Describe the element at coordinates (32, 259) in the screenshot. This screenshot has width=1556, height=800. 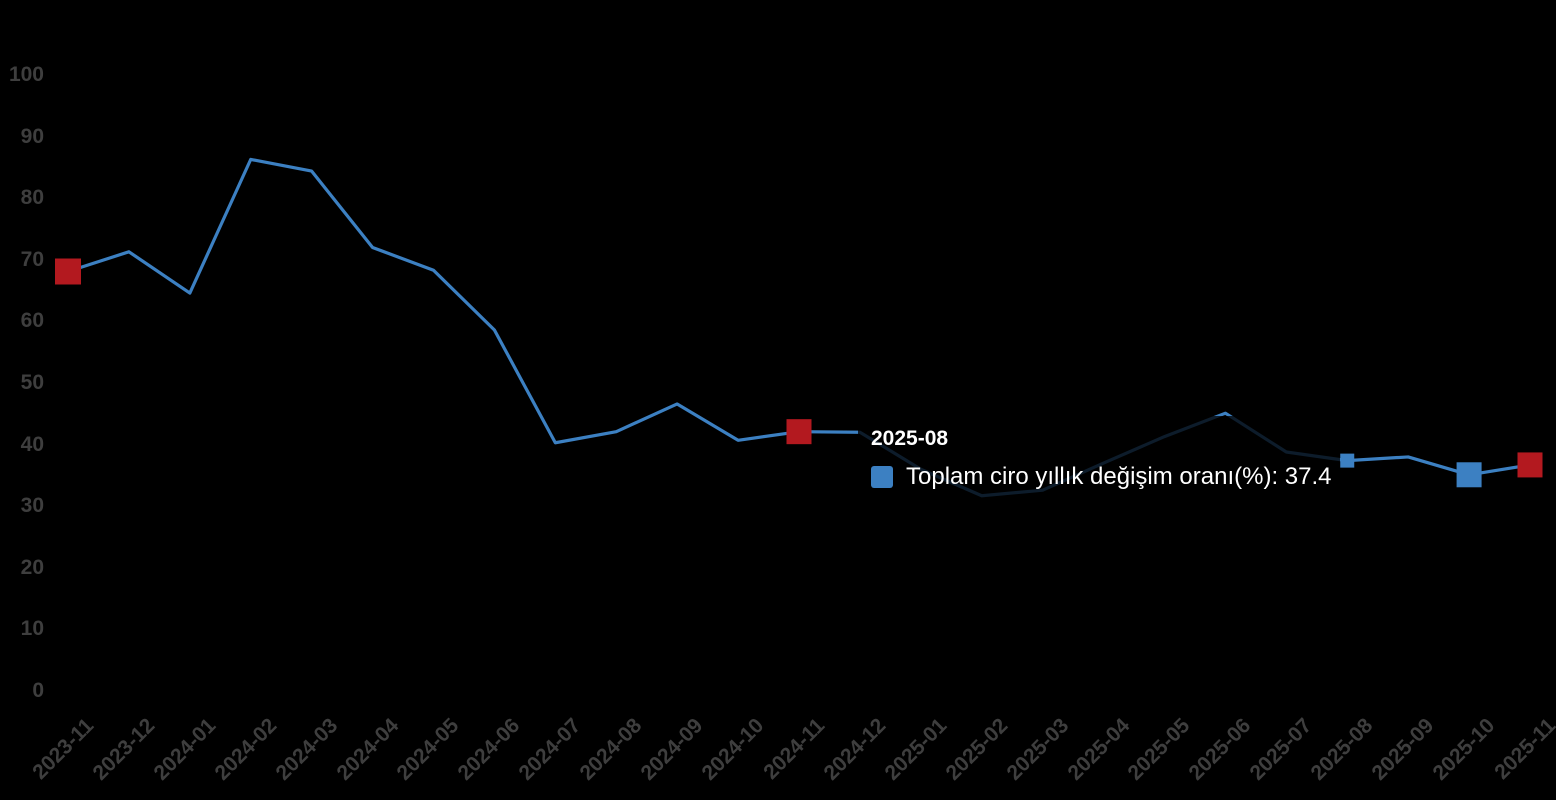
I see `y-axis-label-70: 70` at that location.